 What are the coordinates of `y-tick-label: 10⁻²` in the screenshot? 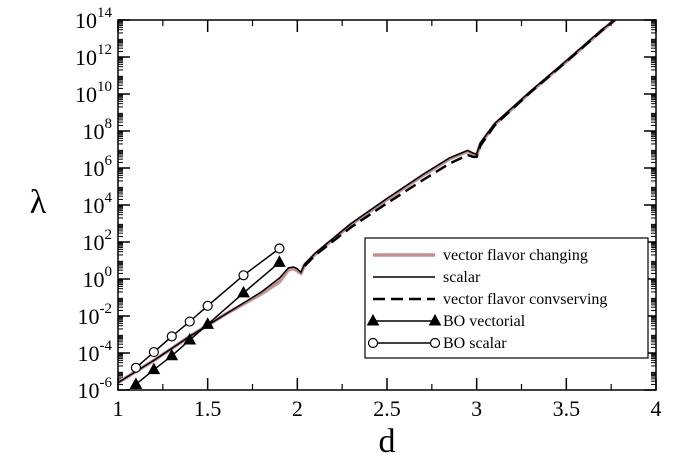 It's located at (95, 315).